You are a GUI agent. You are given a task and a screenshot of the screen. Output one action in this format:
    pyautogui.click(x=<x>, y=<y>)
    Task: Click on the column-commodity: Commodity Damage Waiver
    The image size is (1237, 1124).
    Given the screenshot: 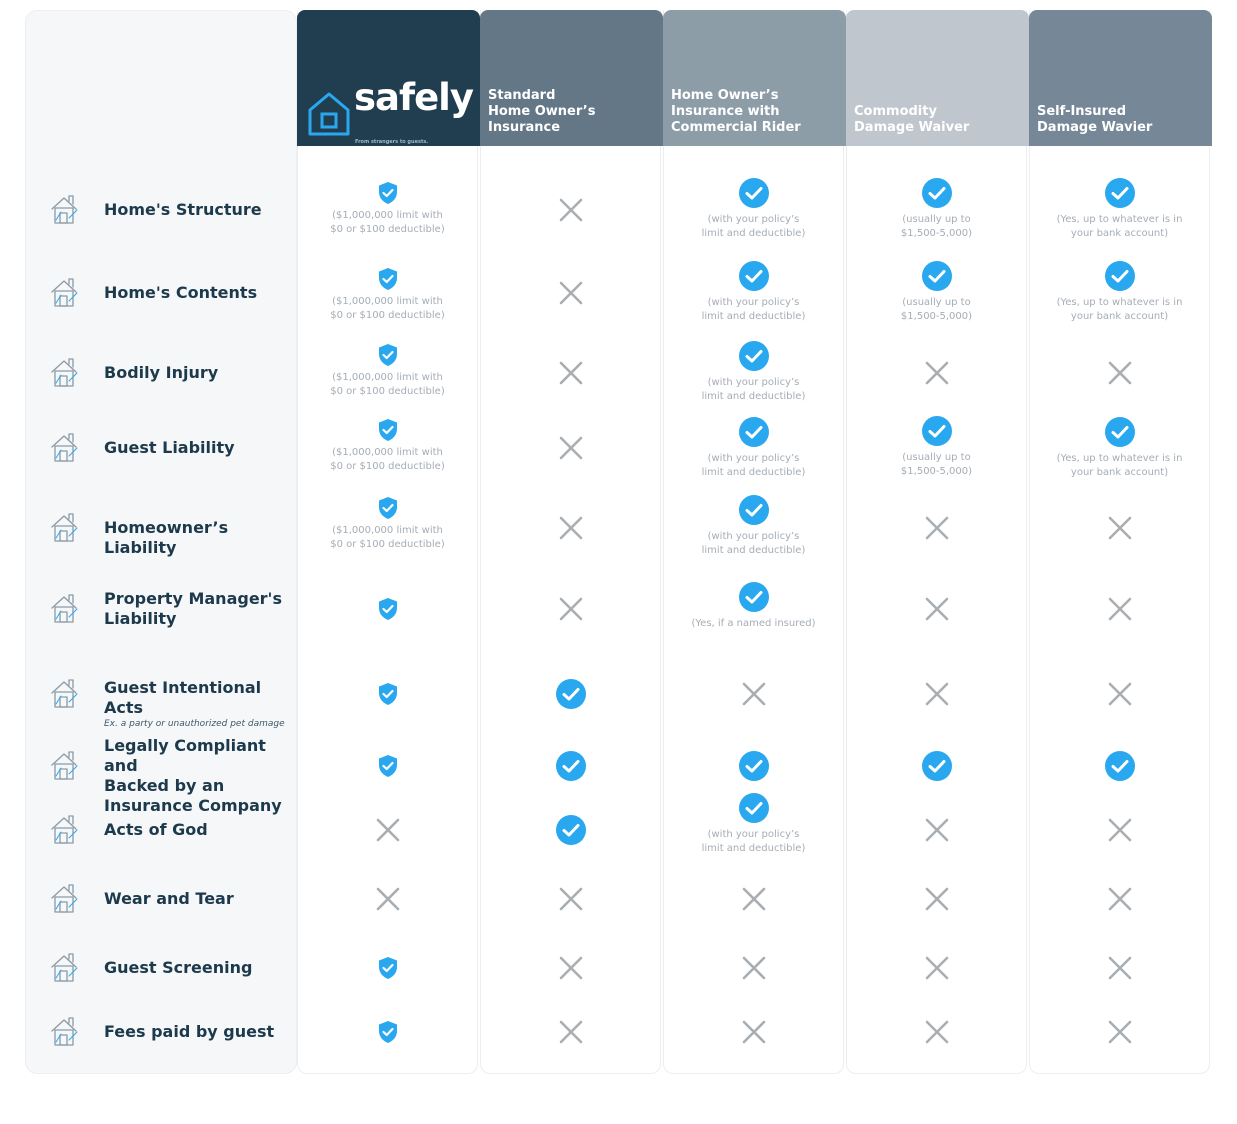 What is the action you would take?
    pyautogui.click(x=937, y=542)
    